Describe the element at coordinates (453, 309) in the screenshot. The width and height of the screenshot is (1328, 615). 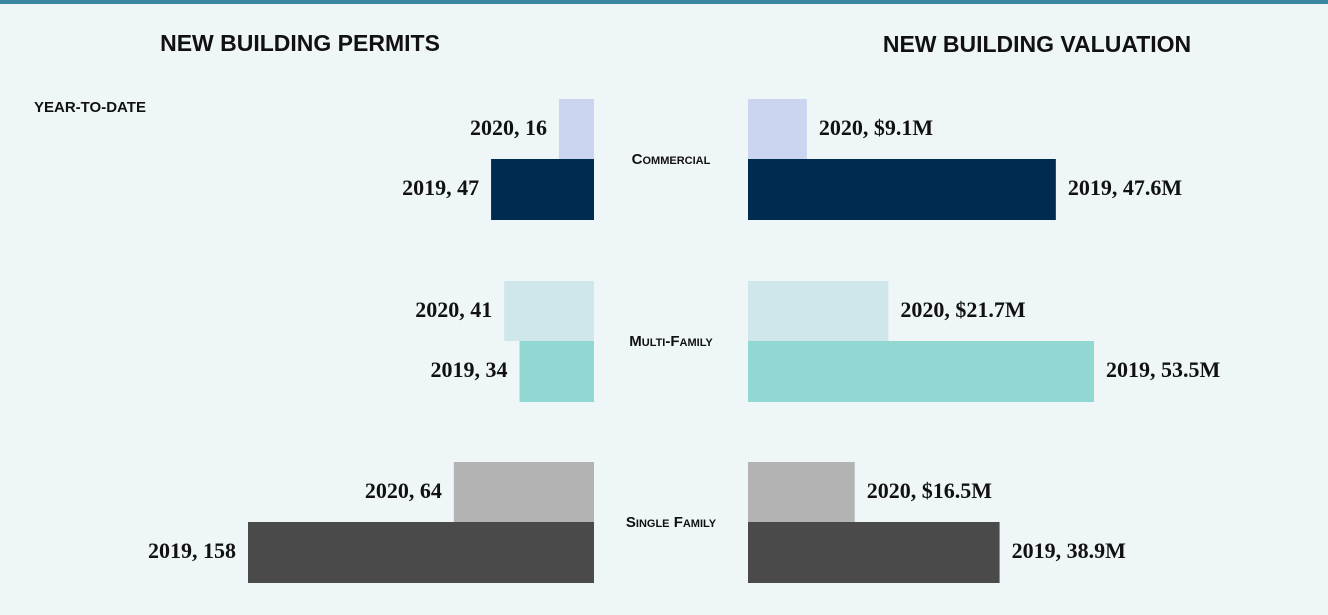
I see `value-label: 2020, 41` at that location.